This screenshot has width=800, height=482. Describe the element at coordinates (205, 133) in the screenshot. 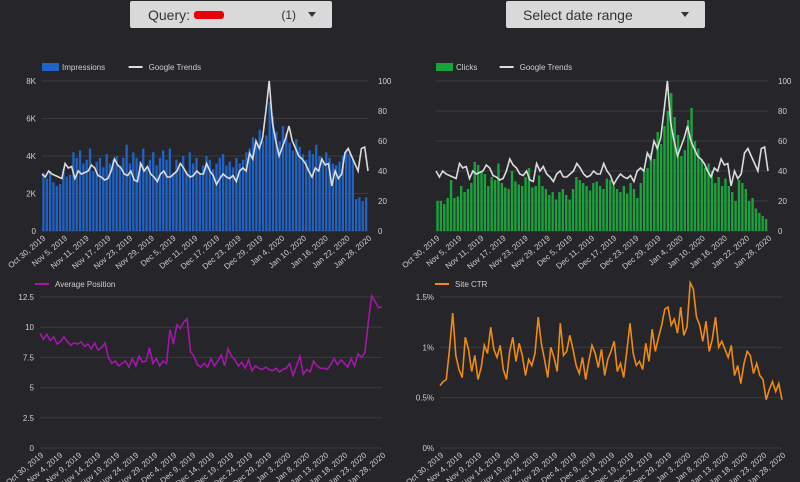

I see `google-trends-line` at that location.